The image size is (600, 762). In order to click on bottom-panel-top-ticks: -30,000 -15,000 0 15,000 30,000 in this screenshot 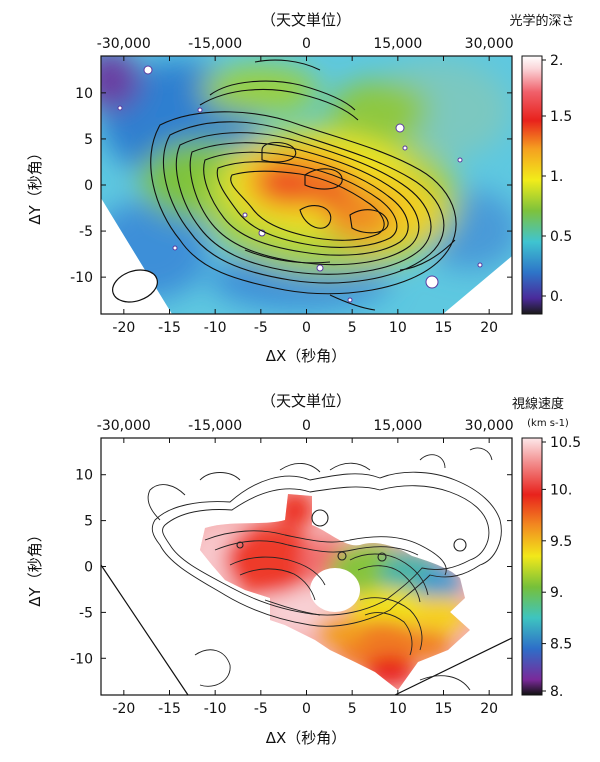, I will do `click(305, 426)`.